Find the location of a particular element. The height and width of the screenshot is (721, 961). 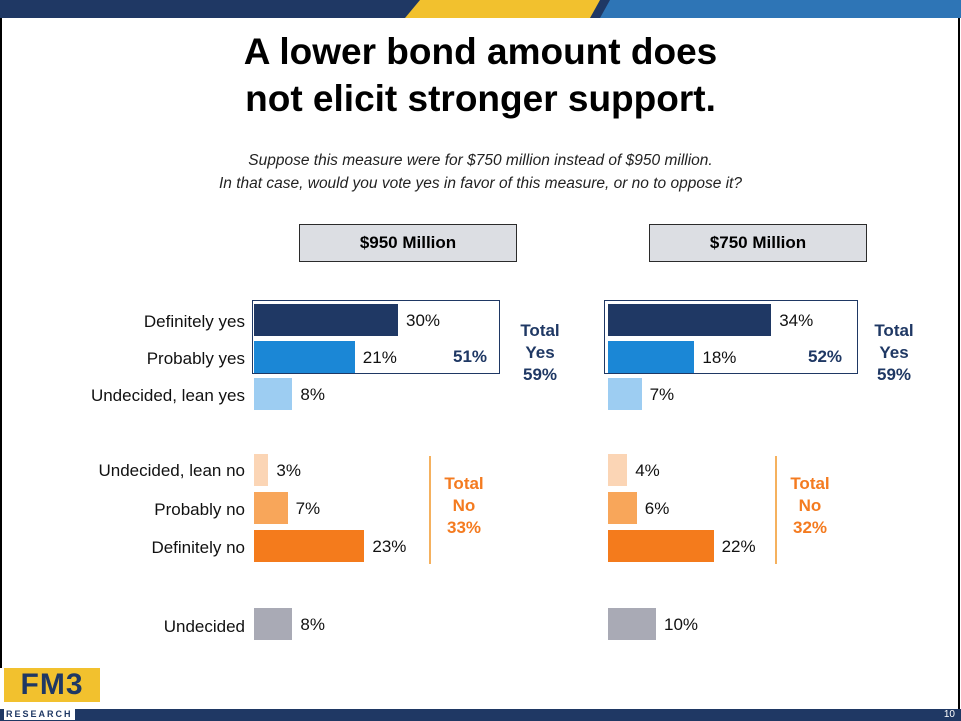

total-yes-950-line1: Total is located at coordinates (540, 330).